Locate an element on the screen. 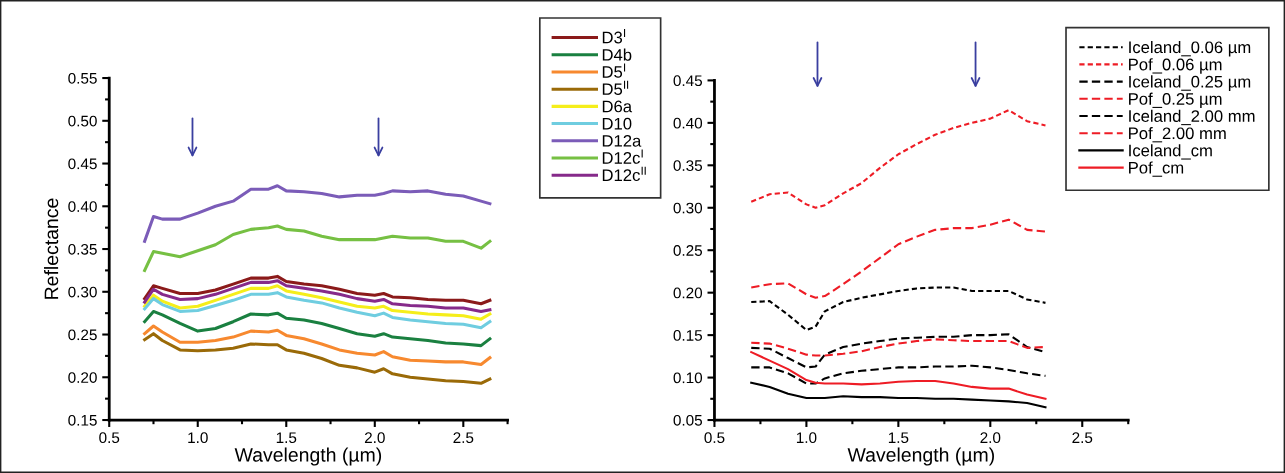  y-tick-label: 0.10 is located at coordinates (688, 378).